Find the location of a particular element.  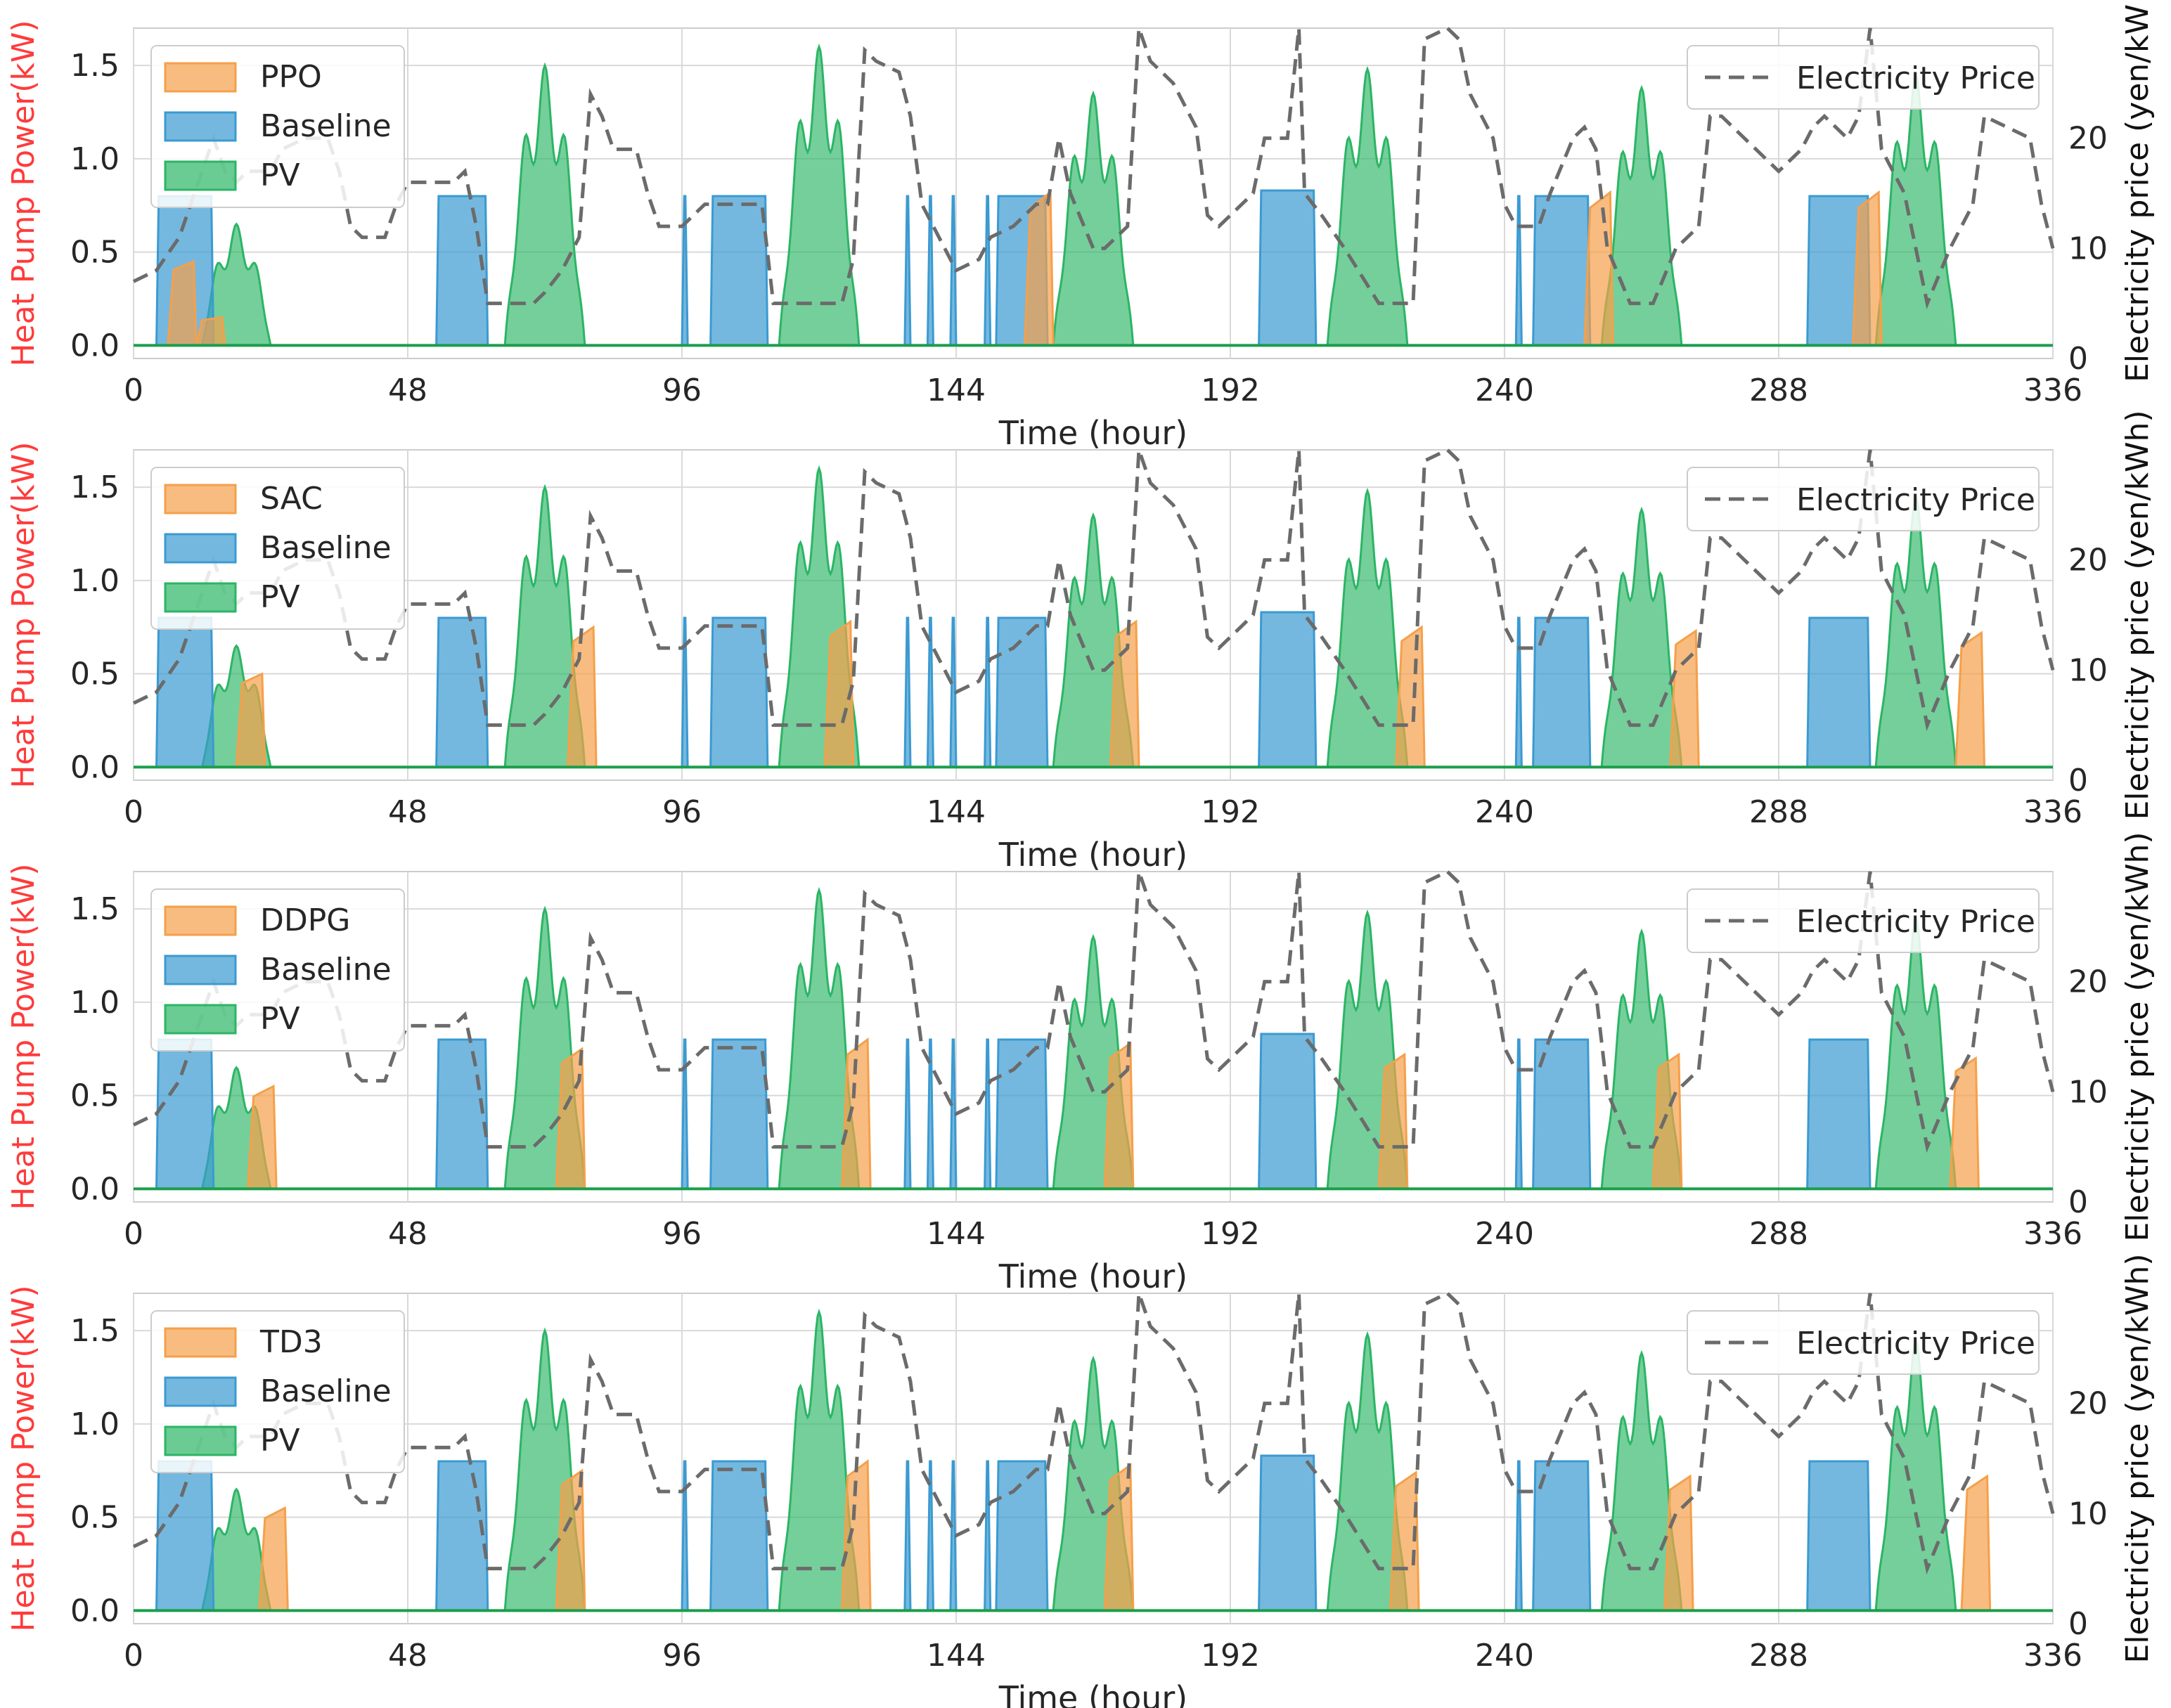

legend-left: PPO Baseline PV is located at coordinates (278, 126).